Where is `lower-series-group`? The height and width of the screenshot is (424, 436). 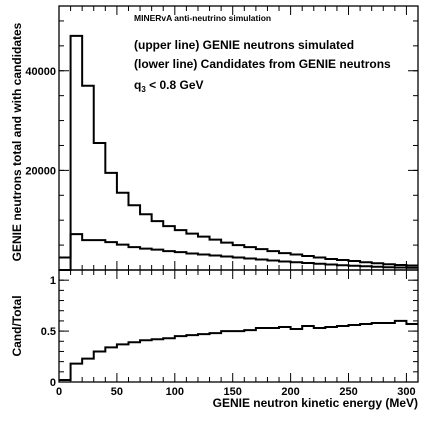 lower-series-group is located at coordinates (238, 350).